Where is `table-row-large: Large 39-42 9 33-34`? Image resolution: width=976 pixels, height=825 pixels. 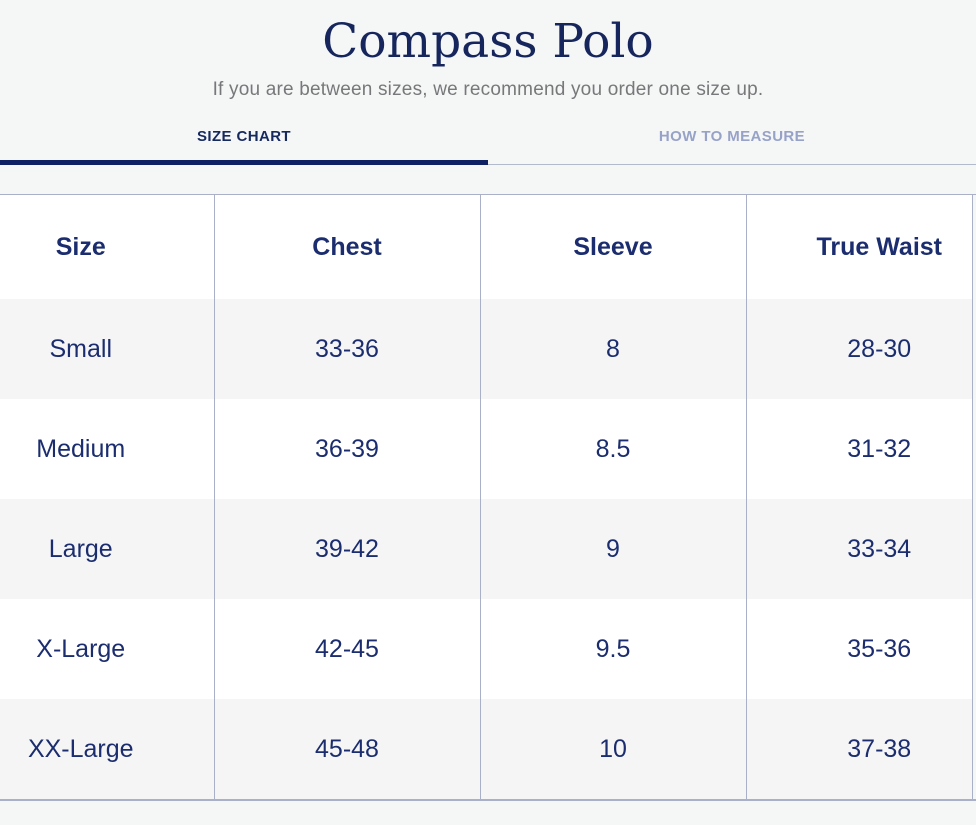
table-row-large: Large 39-42 9 33-34 is located at coordinates (486, 549).